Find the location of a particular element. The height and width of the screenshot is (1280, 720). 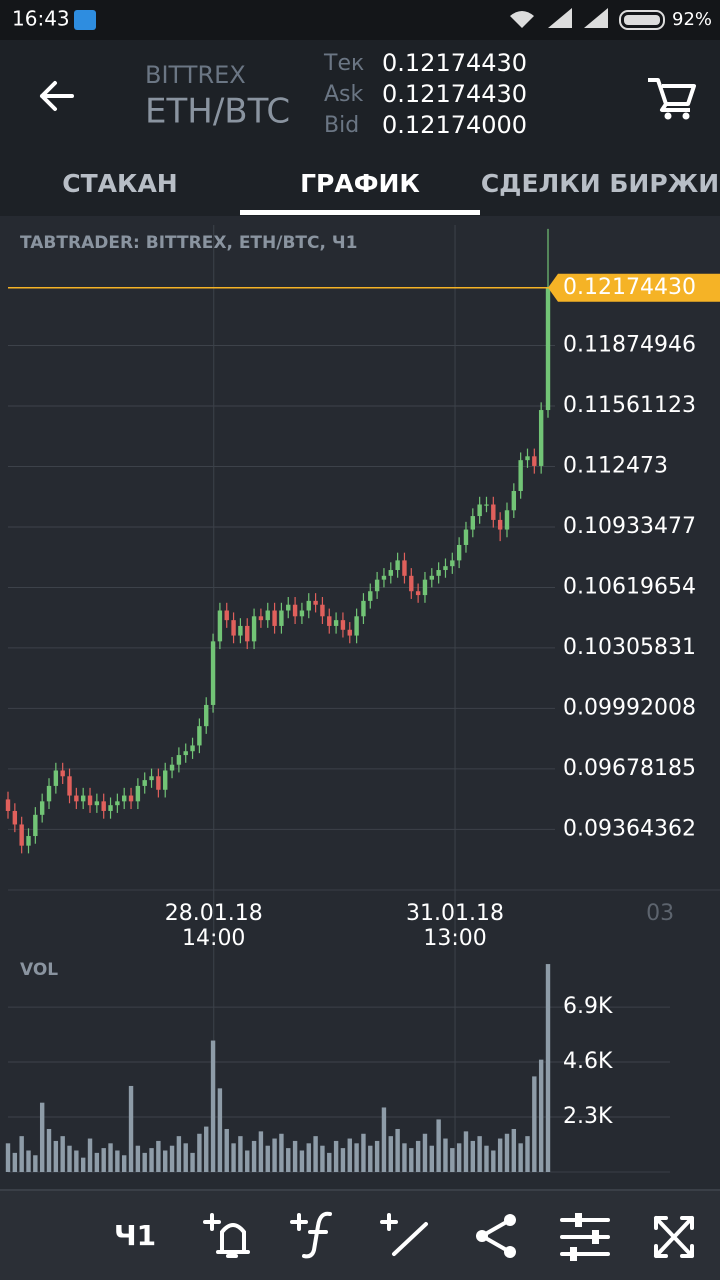

tab-indicator is located at coordinates (360, 212).